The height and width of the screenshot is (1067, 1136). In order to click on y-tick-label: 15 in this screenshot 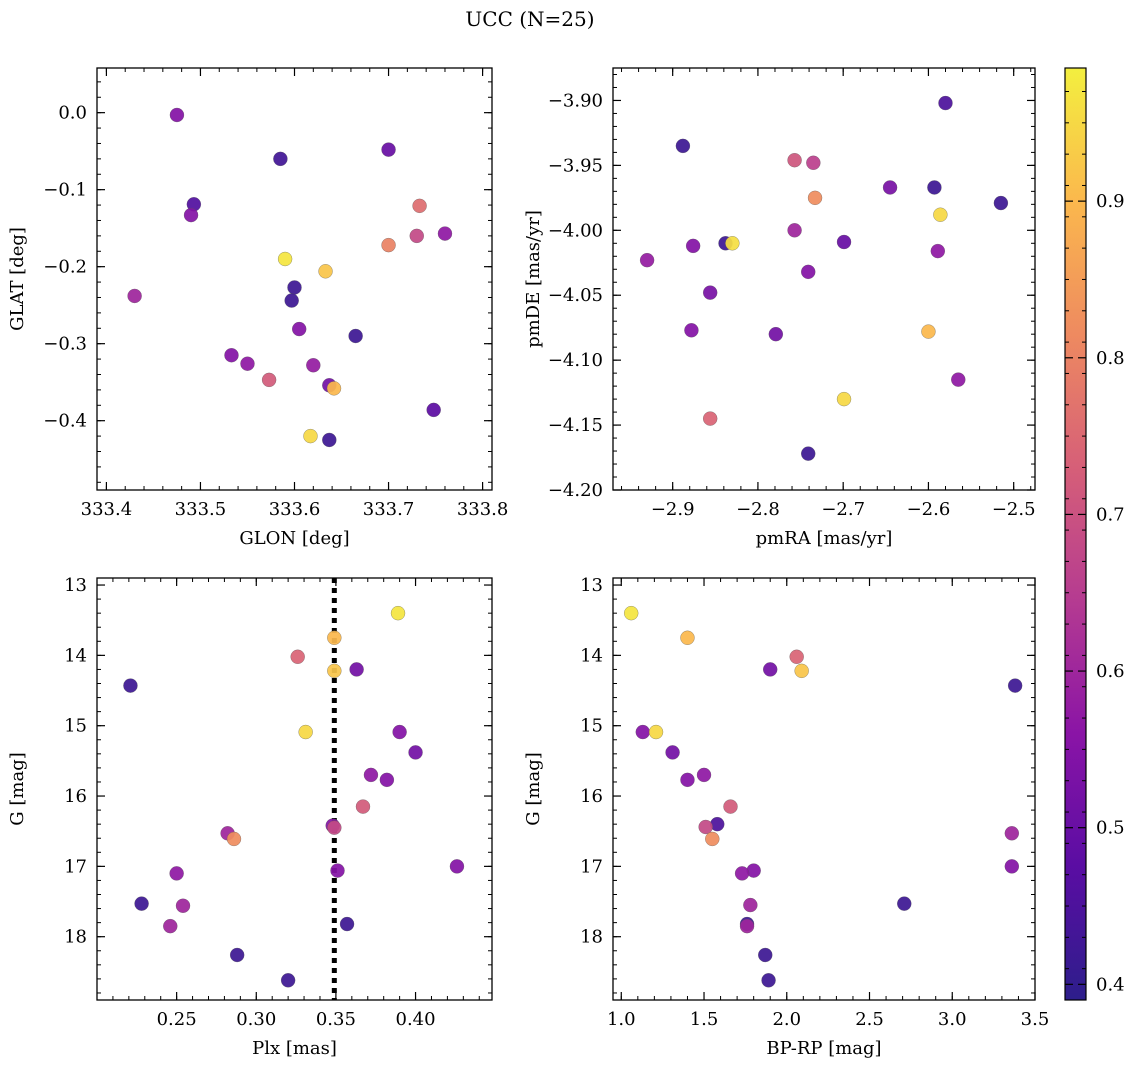, I will do `click(75, 726)`.